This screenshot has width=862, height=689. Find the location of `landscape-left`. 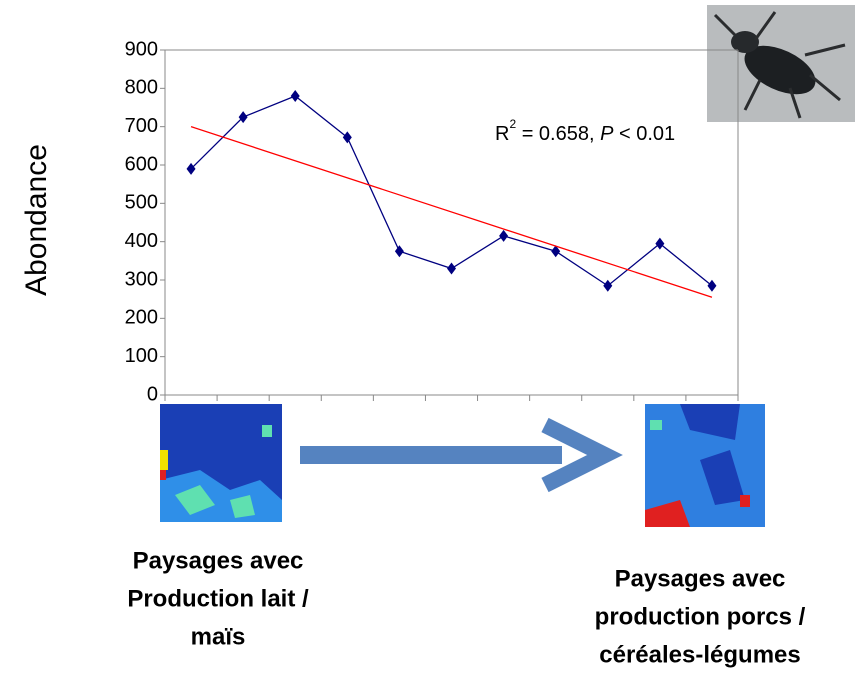

landscape-left is located at coordinates (221, 463).